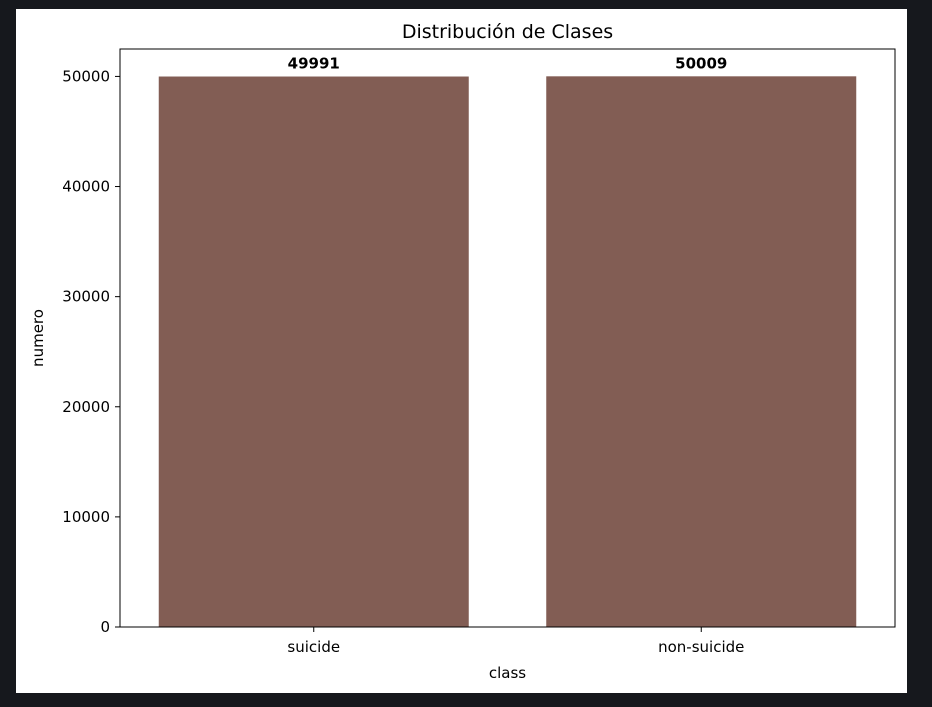 This screenshot has width=932, height=707. What do you see at coordinates (508, 63) in the screenshot?
I see `bar-labels-group: 49991 50009` at bounding box center [508, 63].